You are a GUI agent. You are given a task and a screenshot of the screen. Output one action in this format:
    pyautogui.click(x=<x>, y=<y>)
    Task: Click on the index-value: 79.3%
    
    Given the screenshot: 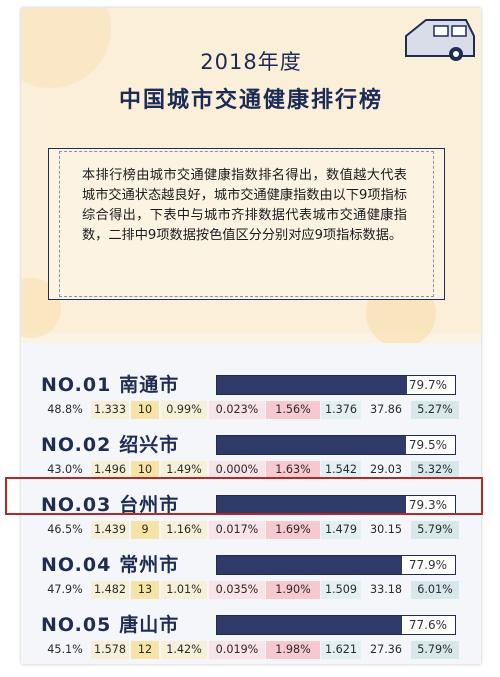 What is the action you would take?
    pyautogui.click(x=427, y=505)
    